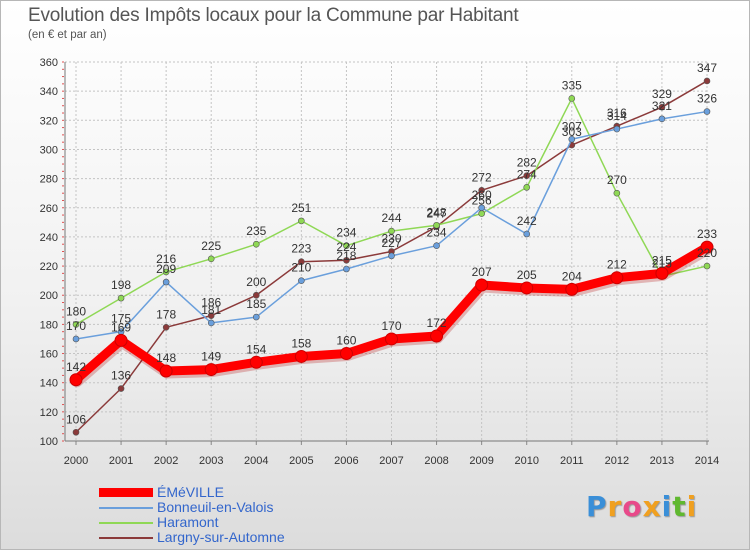 The width and height of the screenshot is (750, 551). I want to click on data-label: 326, so click(707, 99).